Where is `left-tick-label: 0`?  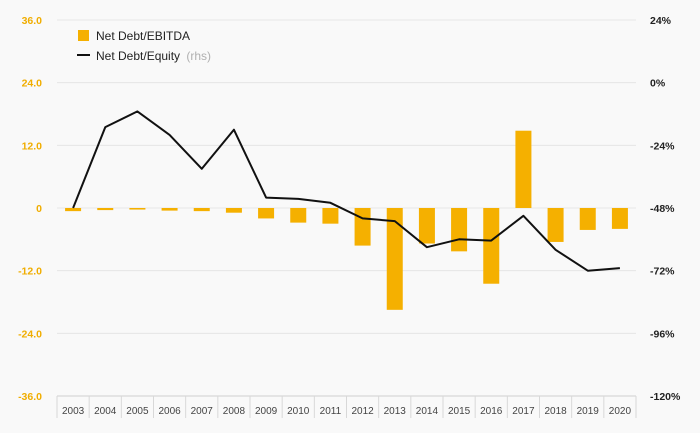
left-tick-label: 0 is located at coordinates (39, 209).